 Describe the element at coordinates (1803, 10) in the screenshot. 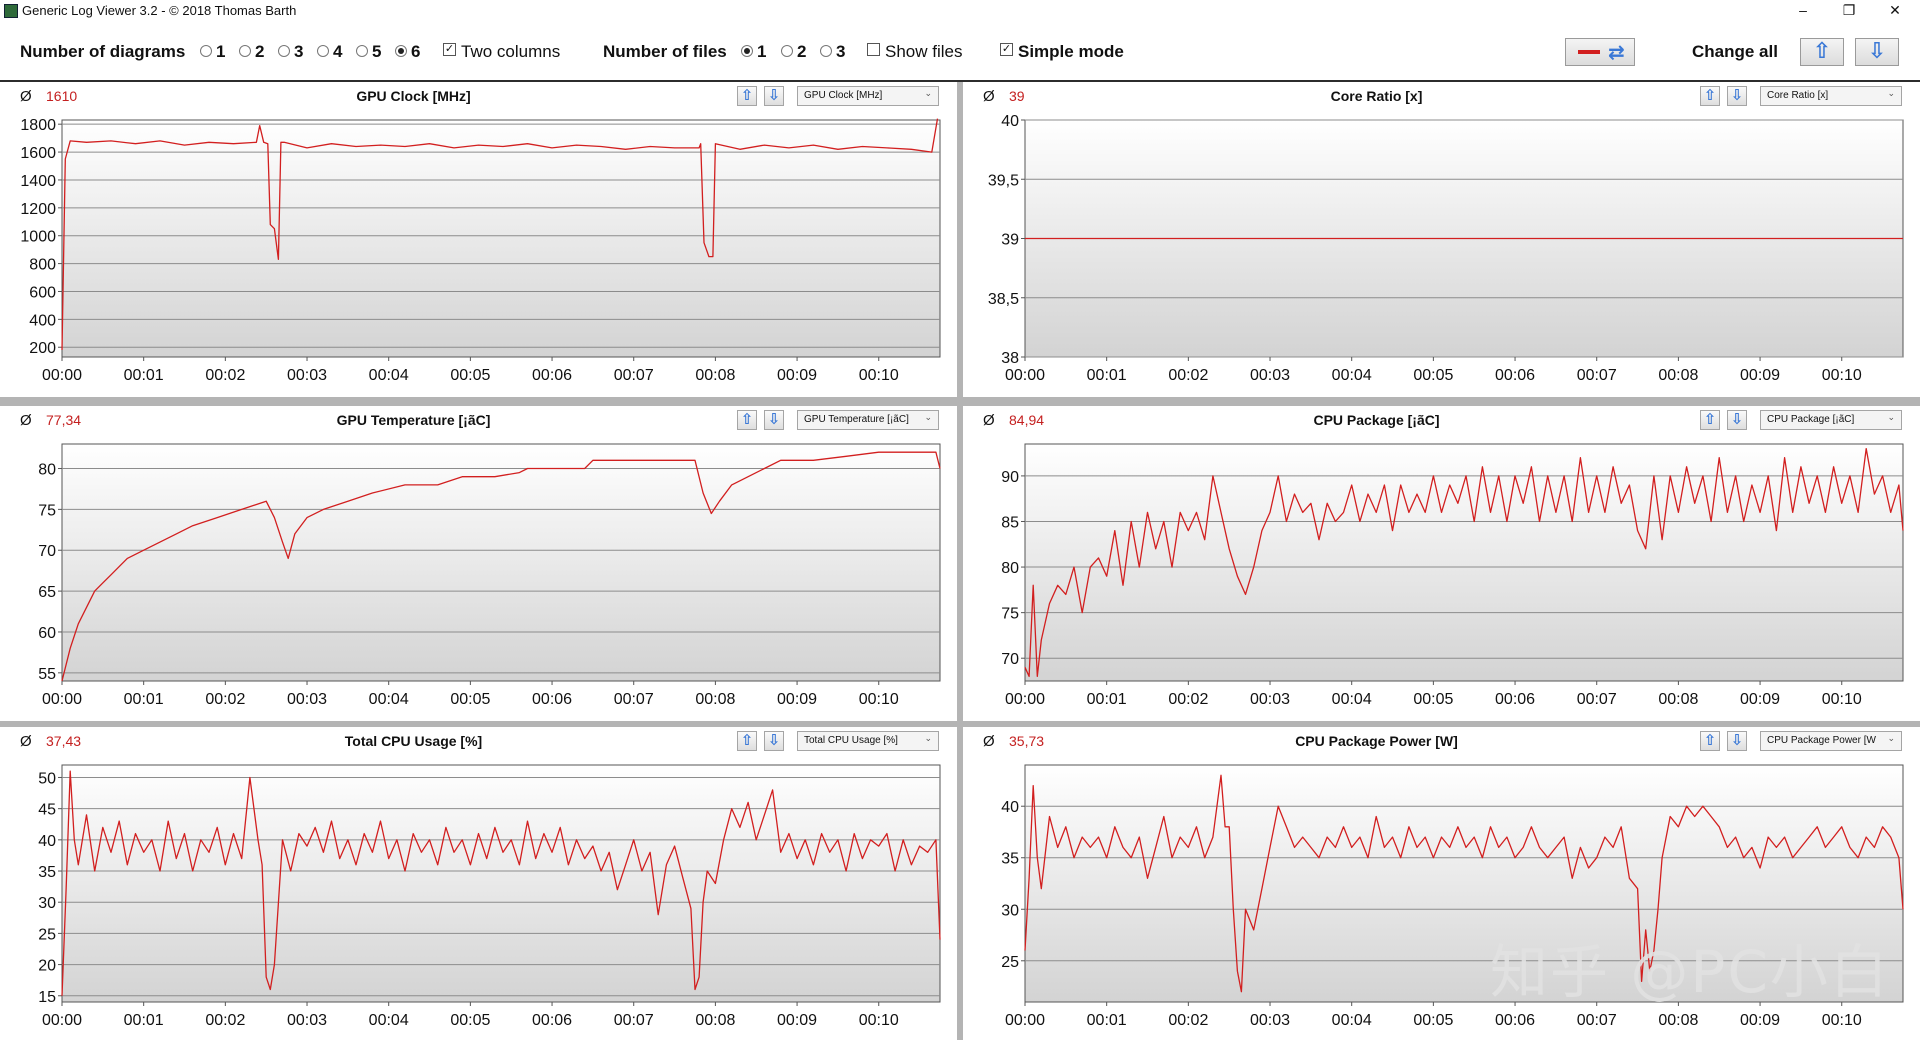

I see `minimize-button: –` at that location.